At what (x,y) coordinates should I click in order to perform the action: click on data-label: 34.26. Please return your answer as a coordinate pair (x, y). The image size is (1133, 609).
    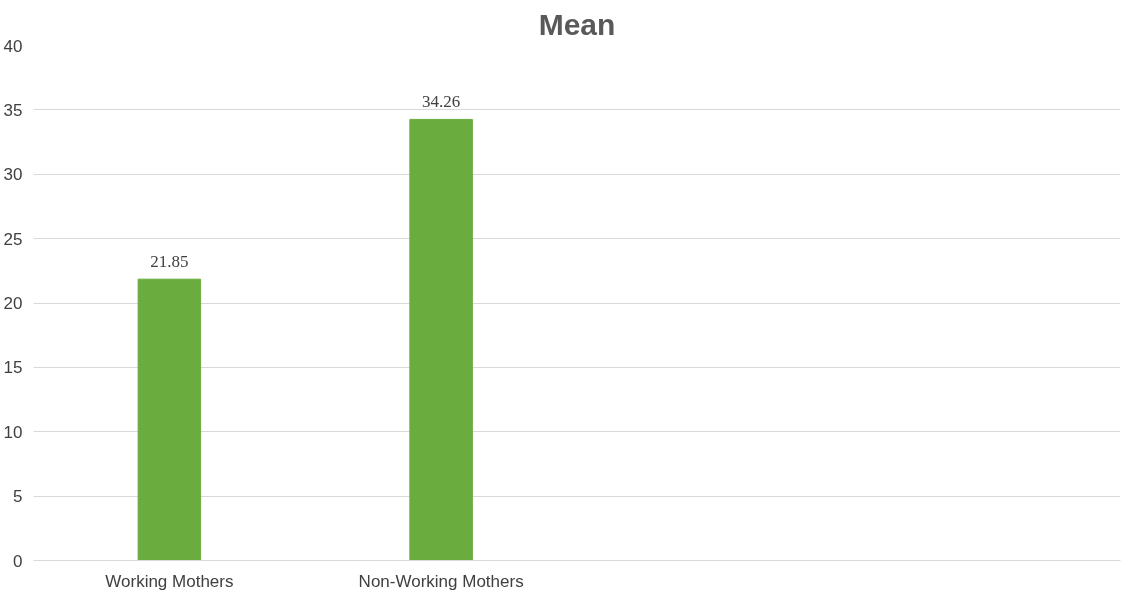
    Looking at the image, I should click on (441, 102).